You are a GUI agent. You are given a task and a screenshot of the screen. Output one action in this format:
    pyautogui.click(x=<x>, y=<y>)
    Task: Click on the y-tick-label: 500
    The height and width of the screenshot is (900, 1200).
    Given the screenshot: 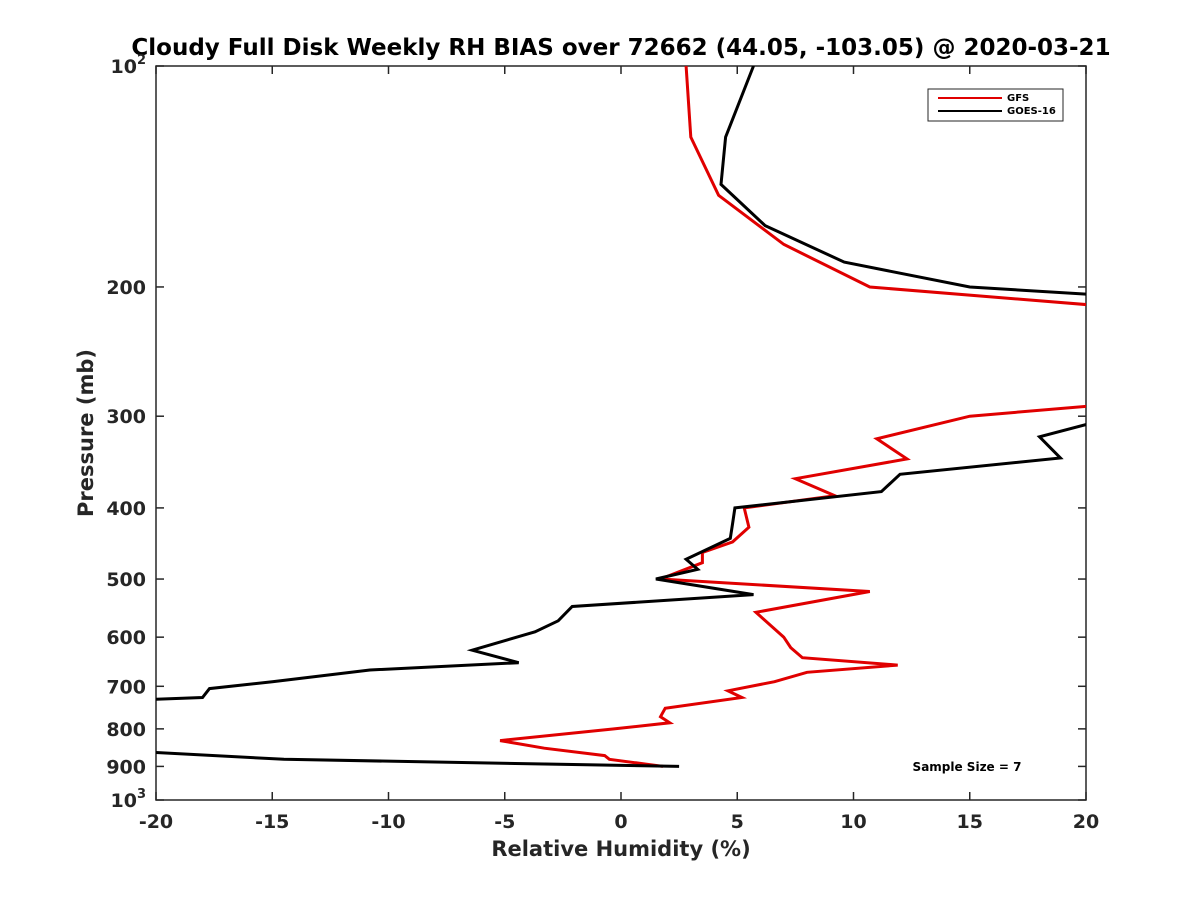 What is the action you would take?
    pyautogui.click(x=126, y=580)
    